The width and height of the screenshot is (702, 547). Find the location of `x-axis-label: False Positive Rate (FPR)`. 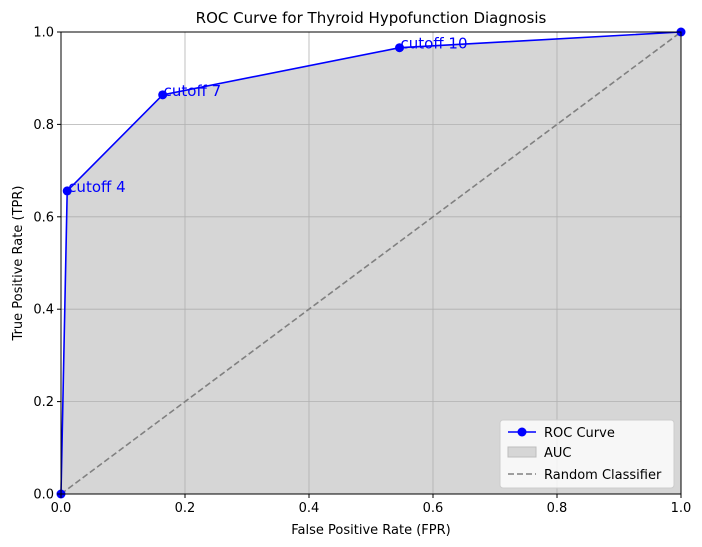

x-axis-label: False Positive Rate (FPR) is located at coordinates (370, 530).